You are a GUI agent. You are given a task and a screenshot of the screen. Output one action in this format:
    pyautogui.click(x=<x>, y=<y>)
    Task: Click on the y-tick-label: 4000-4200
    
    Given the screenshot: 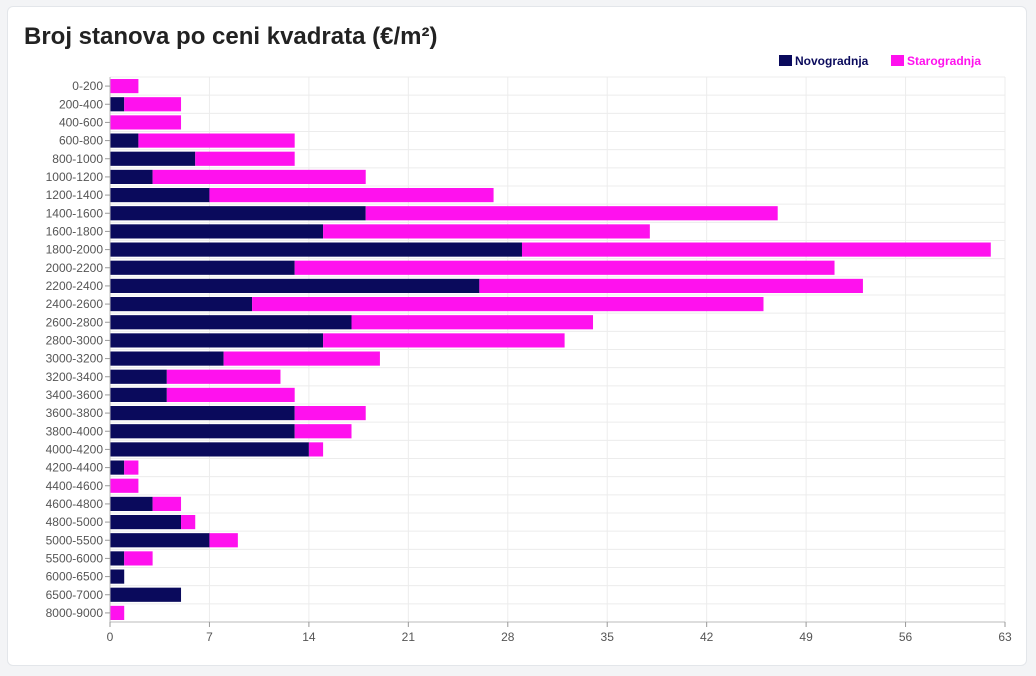 What is the action you would take?
    pyautogui.click(x=75, y=449)
    